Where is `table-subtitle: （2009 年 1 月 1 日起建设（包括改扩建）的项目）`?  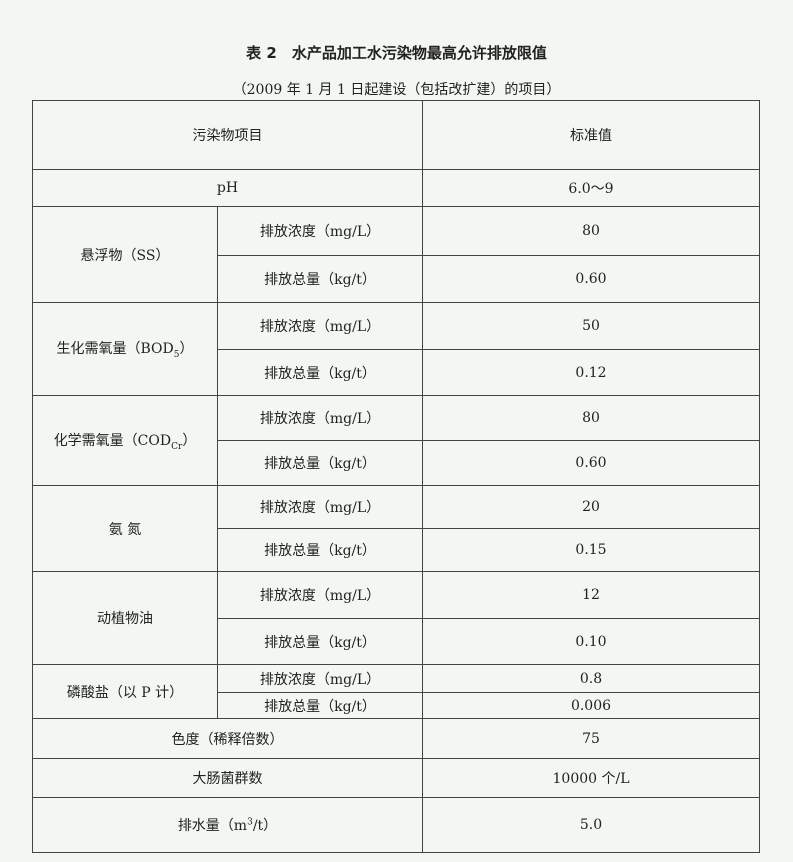 table-subtitle: （2009 年 1 月 1 日起建设（包括改扩建）的项目） is located at coordinates (396, 90).